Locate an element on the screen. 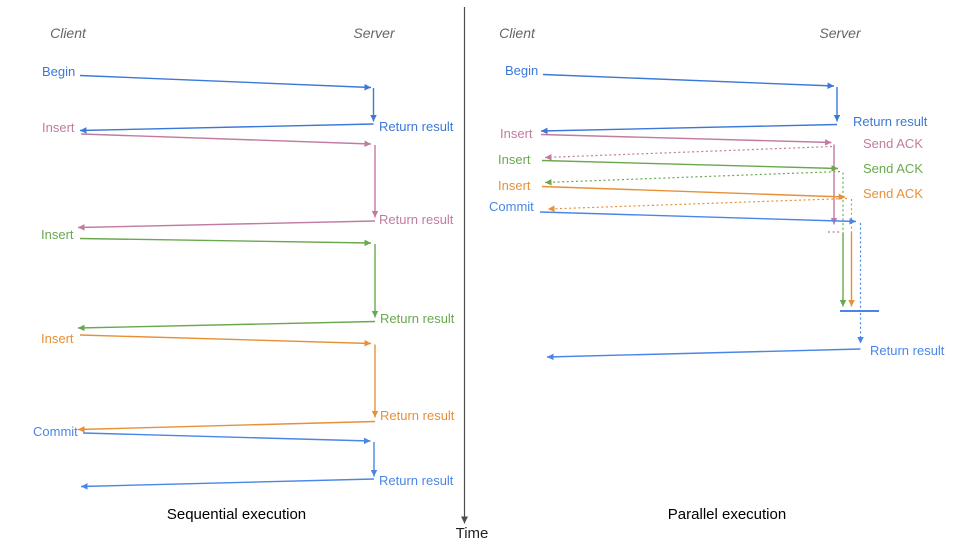 The height and width of the screenshot is (540, 960). par-op-commit: Commit Return result is located at coordinates (717, 280).